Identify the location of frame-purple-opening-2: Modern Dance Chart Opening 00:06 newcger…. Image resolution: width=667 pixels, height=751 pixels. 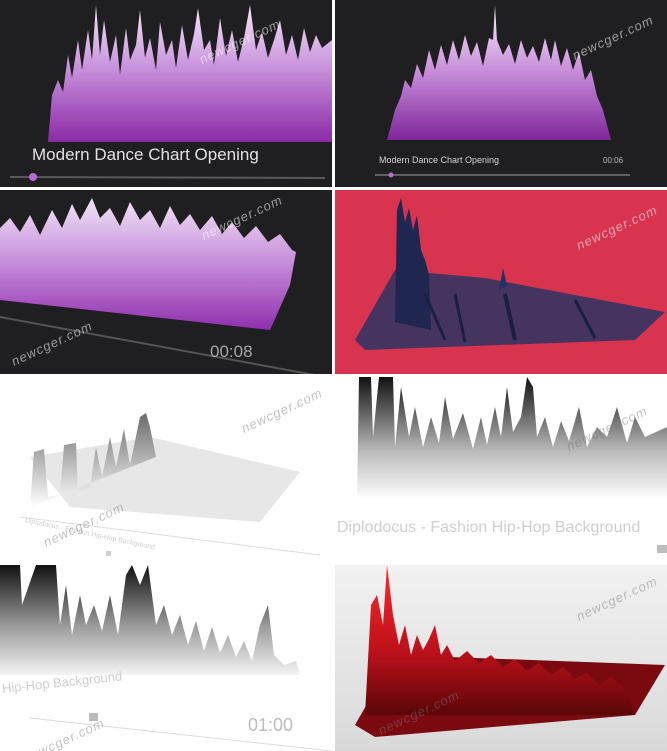
(501, 93).